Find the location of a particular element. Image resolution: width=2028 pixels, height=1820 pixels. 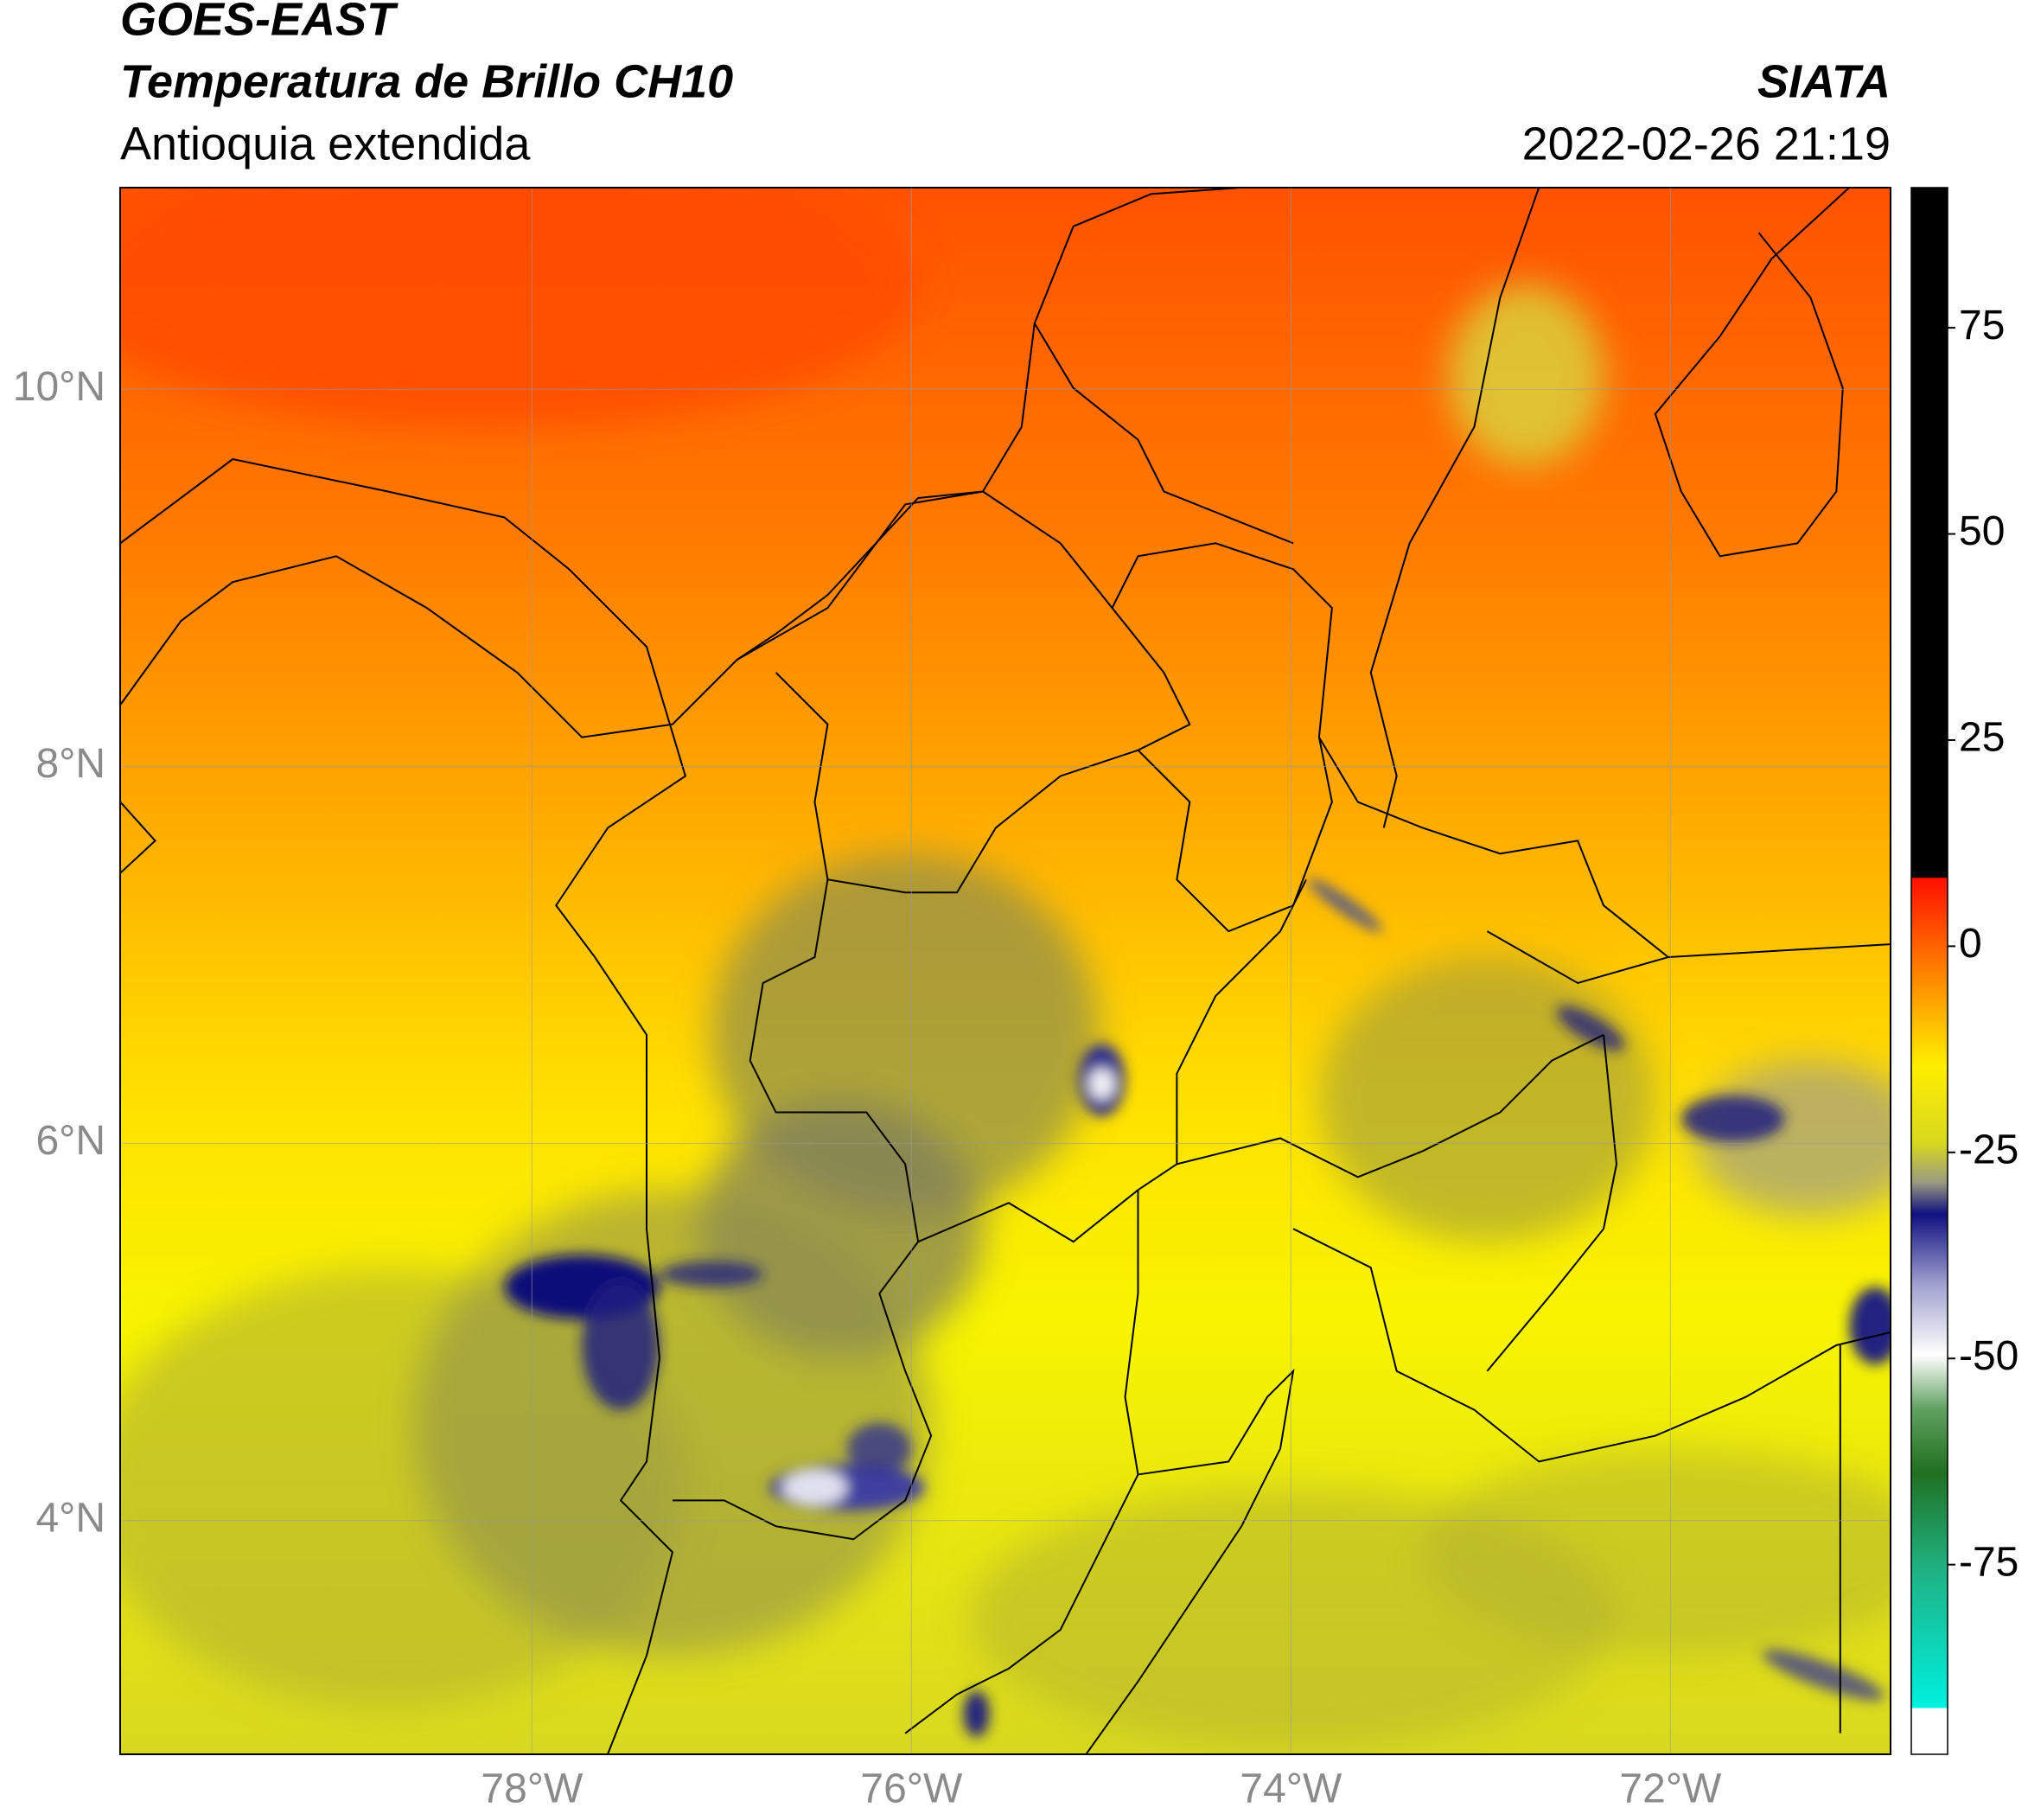

y-tick-label: 8°N is located at coordinates (70, 764).